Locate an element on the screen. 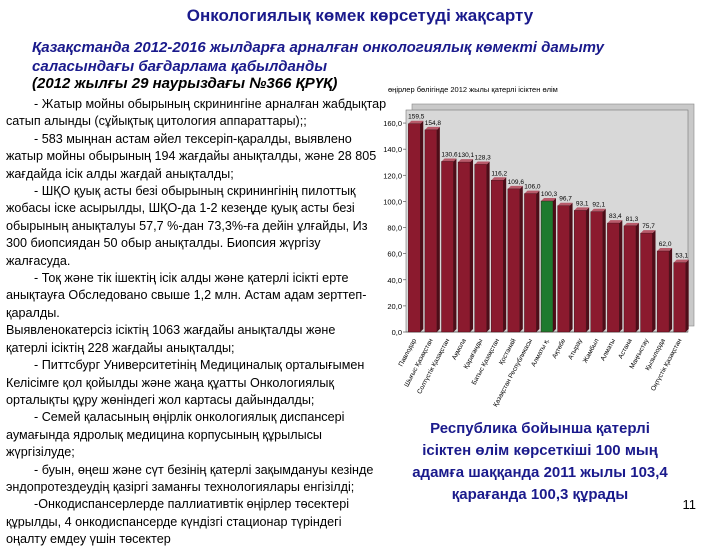 This screenshot has height=549, width=720. page-number: 11 is located at coordinates (689, 504).